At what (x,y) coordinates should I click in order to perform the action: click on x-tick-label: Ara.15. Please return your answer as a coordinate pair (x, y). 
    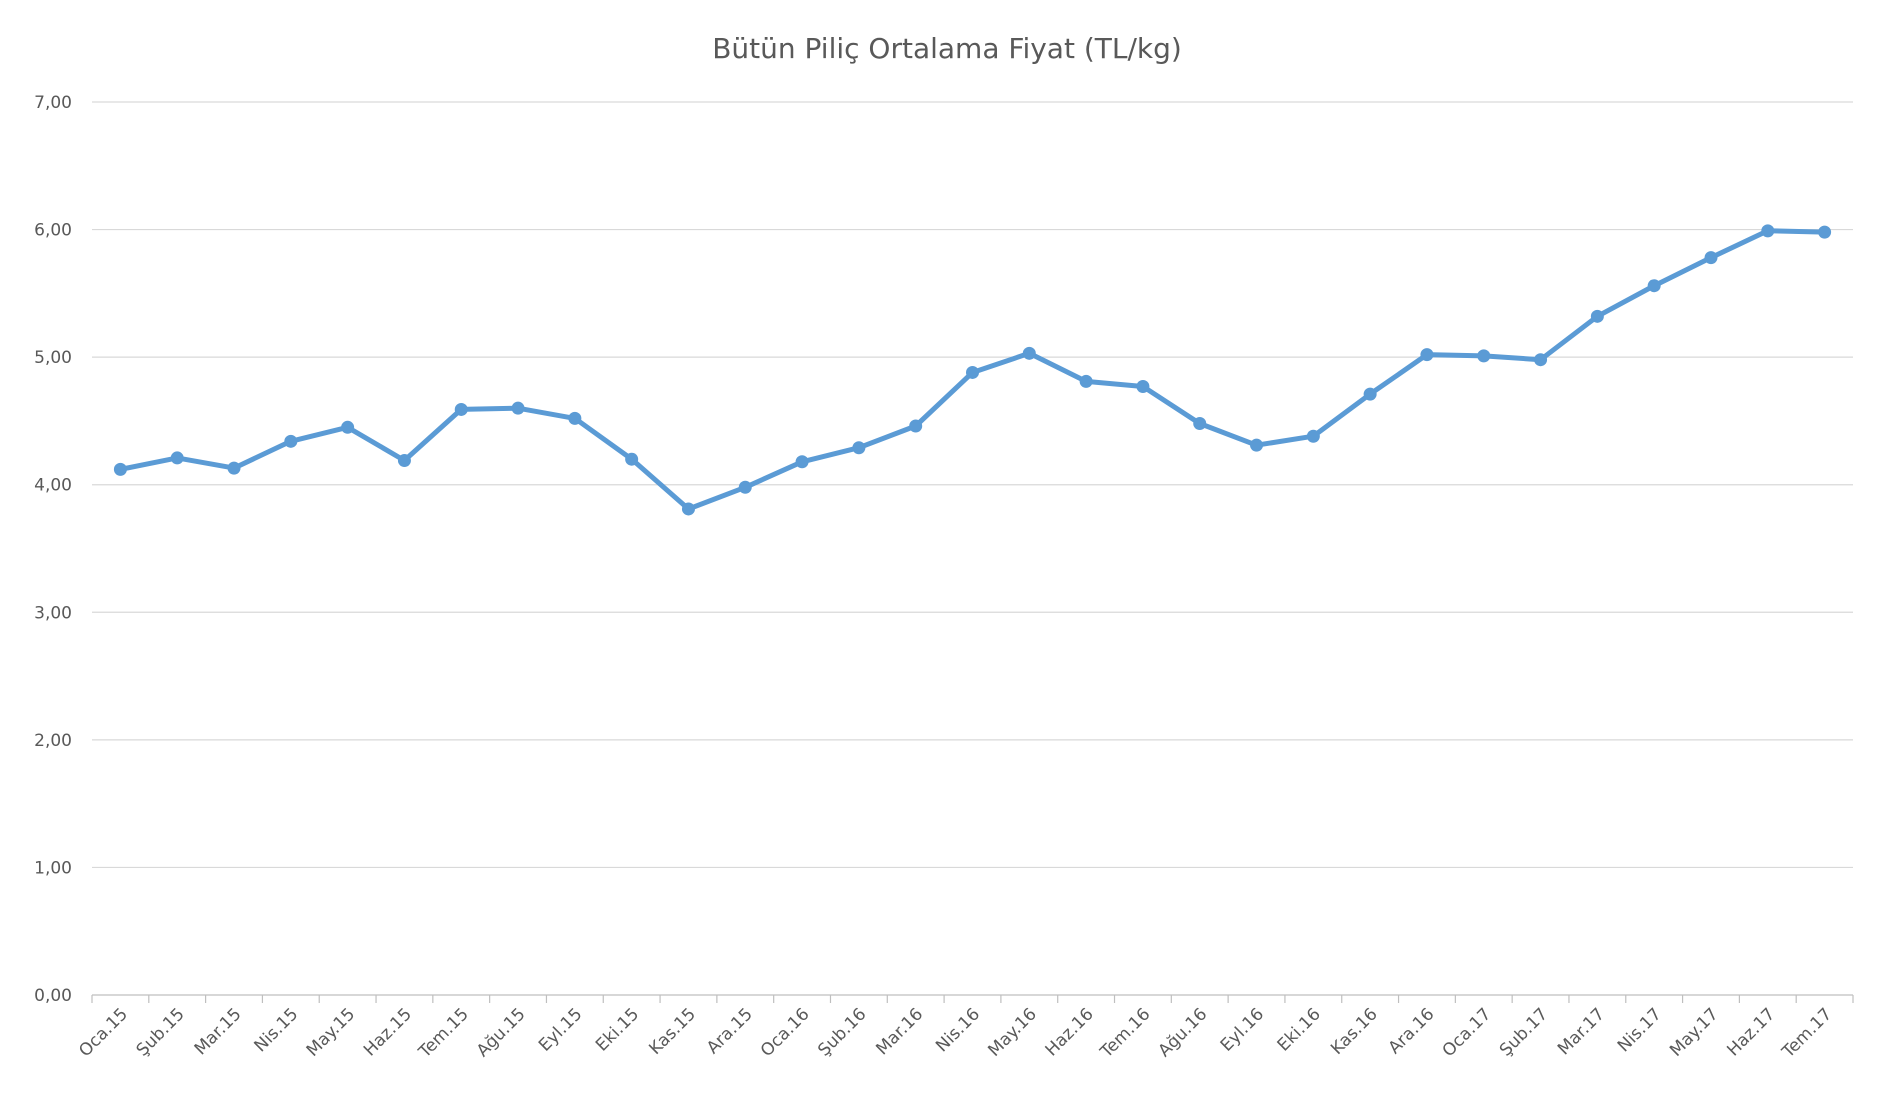
    Looking at the image, I should click on (730, 1031).